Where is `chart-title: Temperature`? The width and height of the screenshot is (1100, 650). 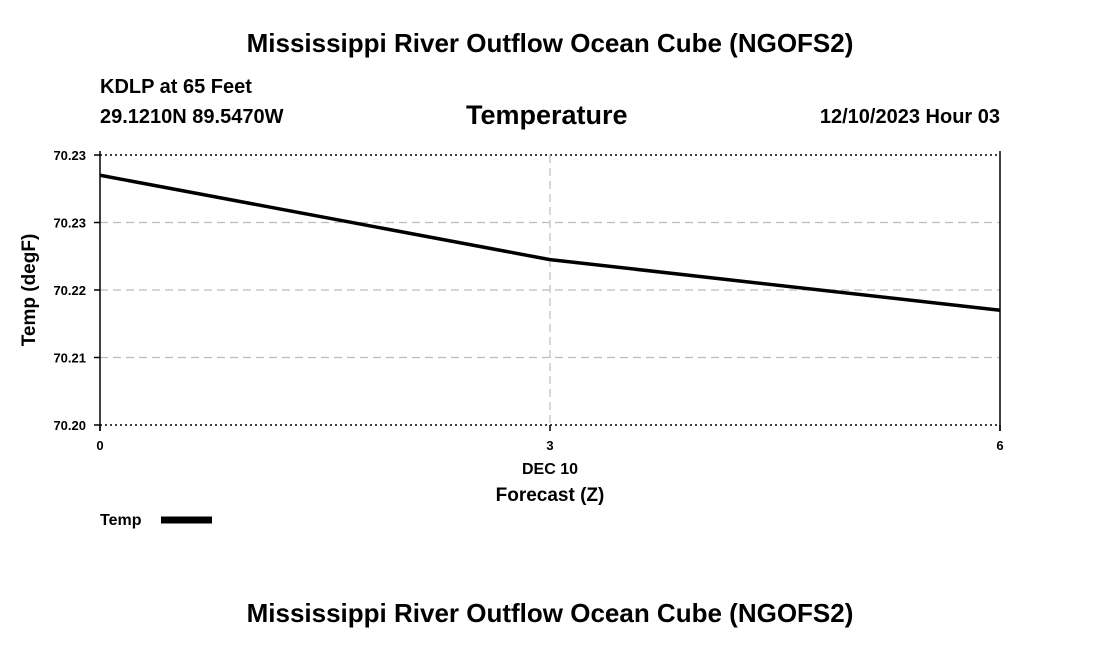
chart-title: Temperature is located at coordinates (547, 115).